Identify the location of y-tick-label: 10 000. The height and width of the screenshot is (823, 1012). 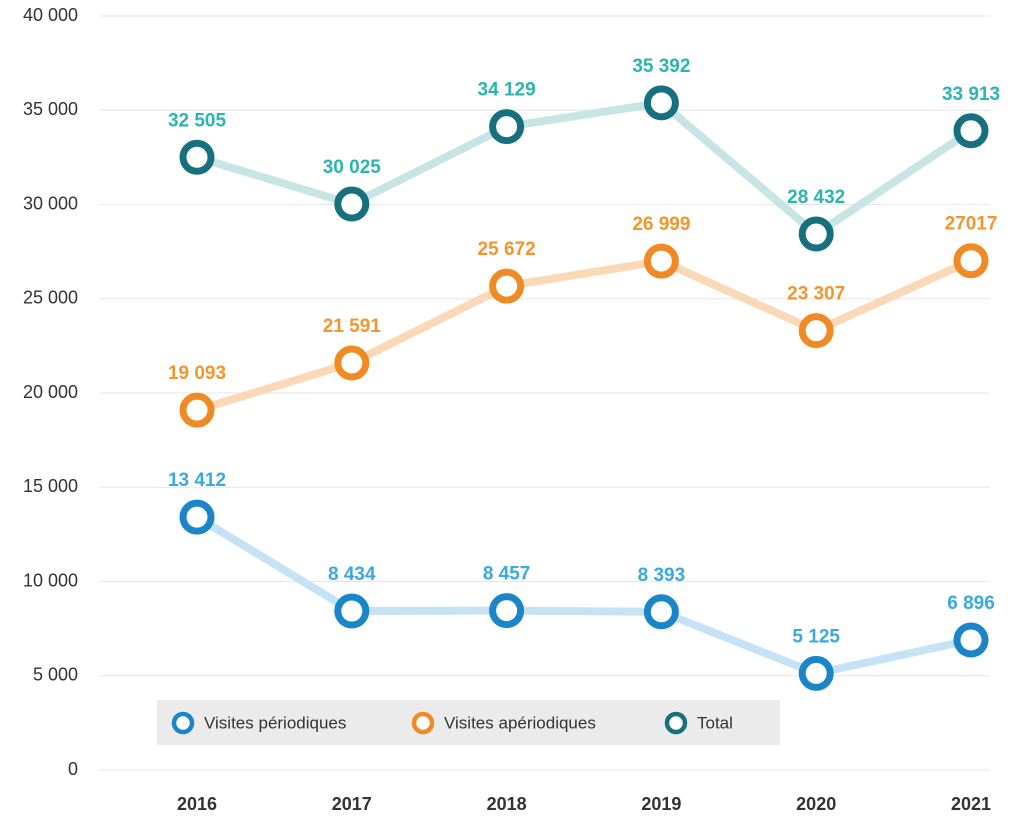
(50, 580).